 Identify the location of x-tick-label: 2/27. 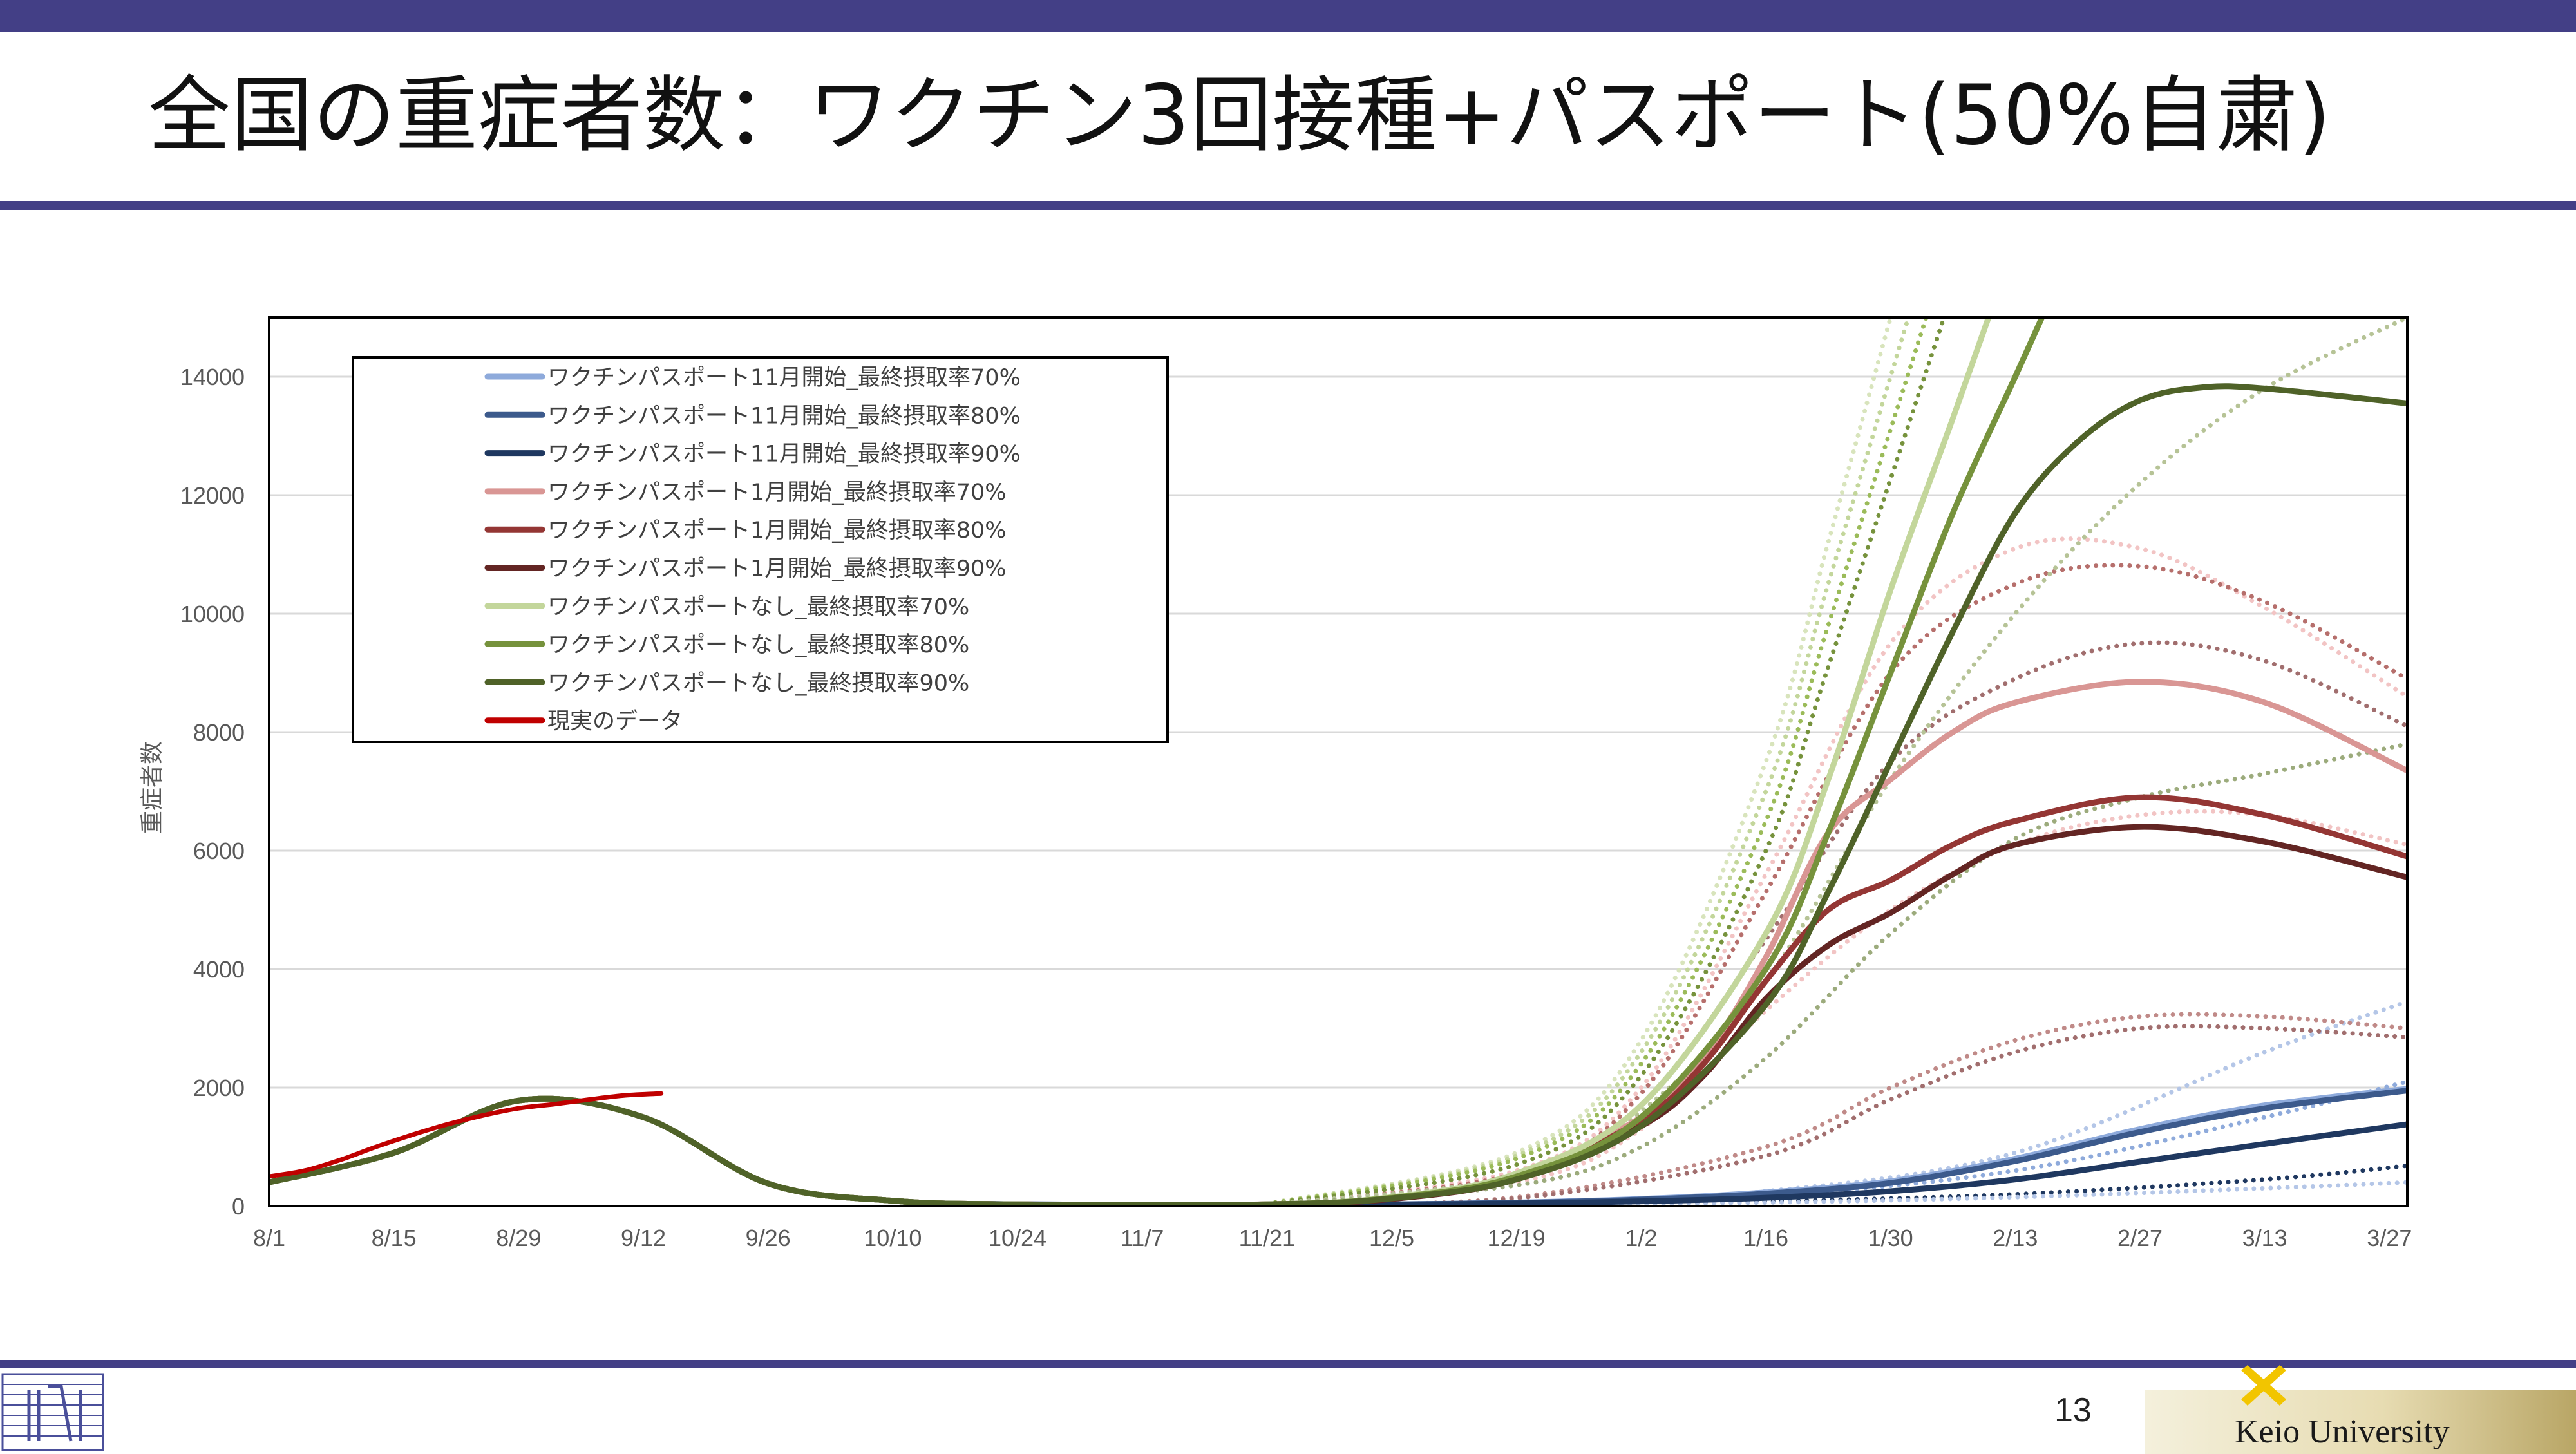
(2140, 1238).